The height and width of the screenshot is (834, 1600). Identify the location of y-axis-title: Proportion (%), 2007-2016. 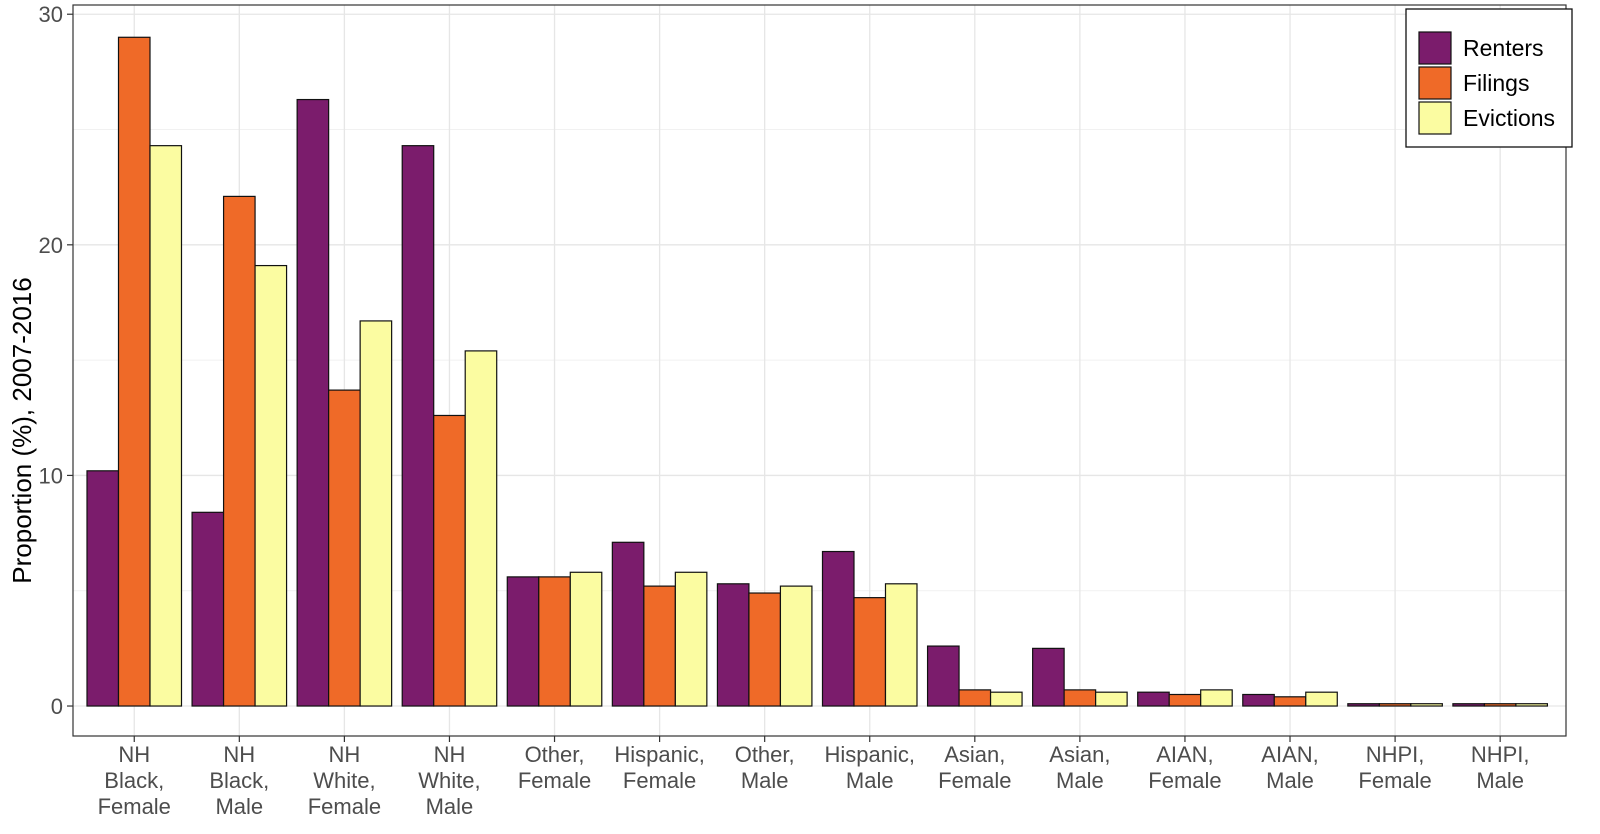
(22, 430).